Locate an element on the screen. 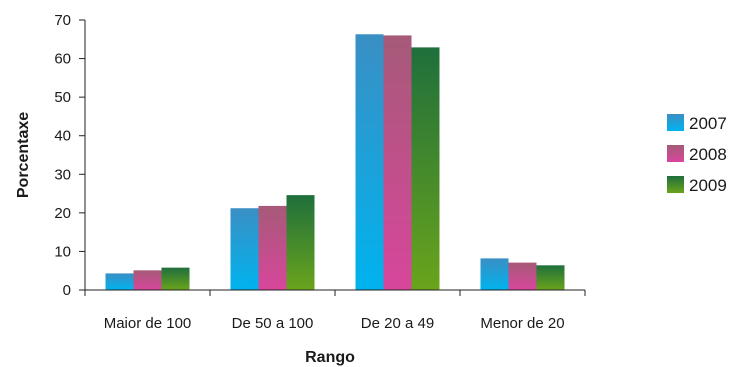  y-tick-label: 40 is located at coordinates (62, 136).